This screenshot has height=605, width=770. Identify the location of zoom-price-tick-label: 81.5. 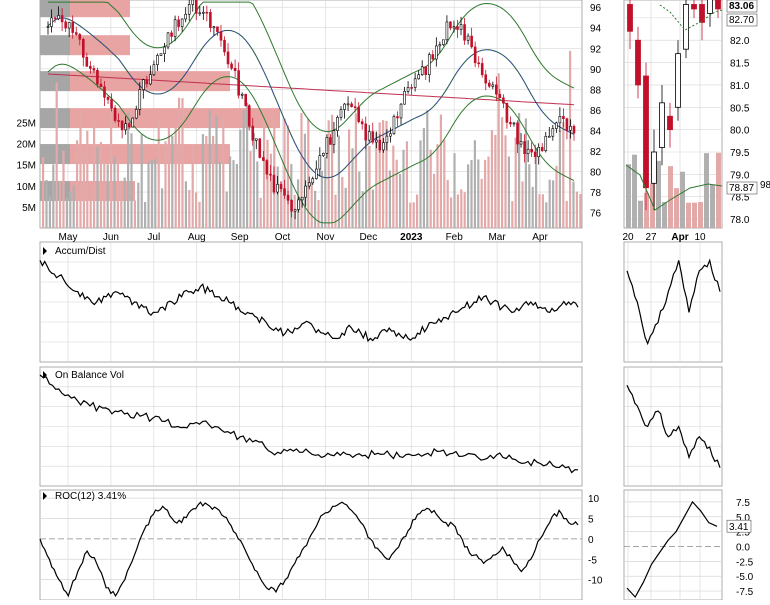
(740, 64).